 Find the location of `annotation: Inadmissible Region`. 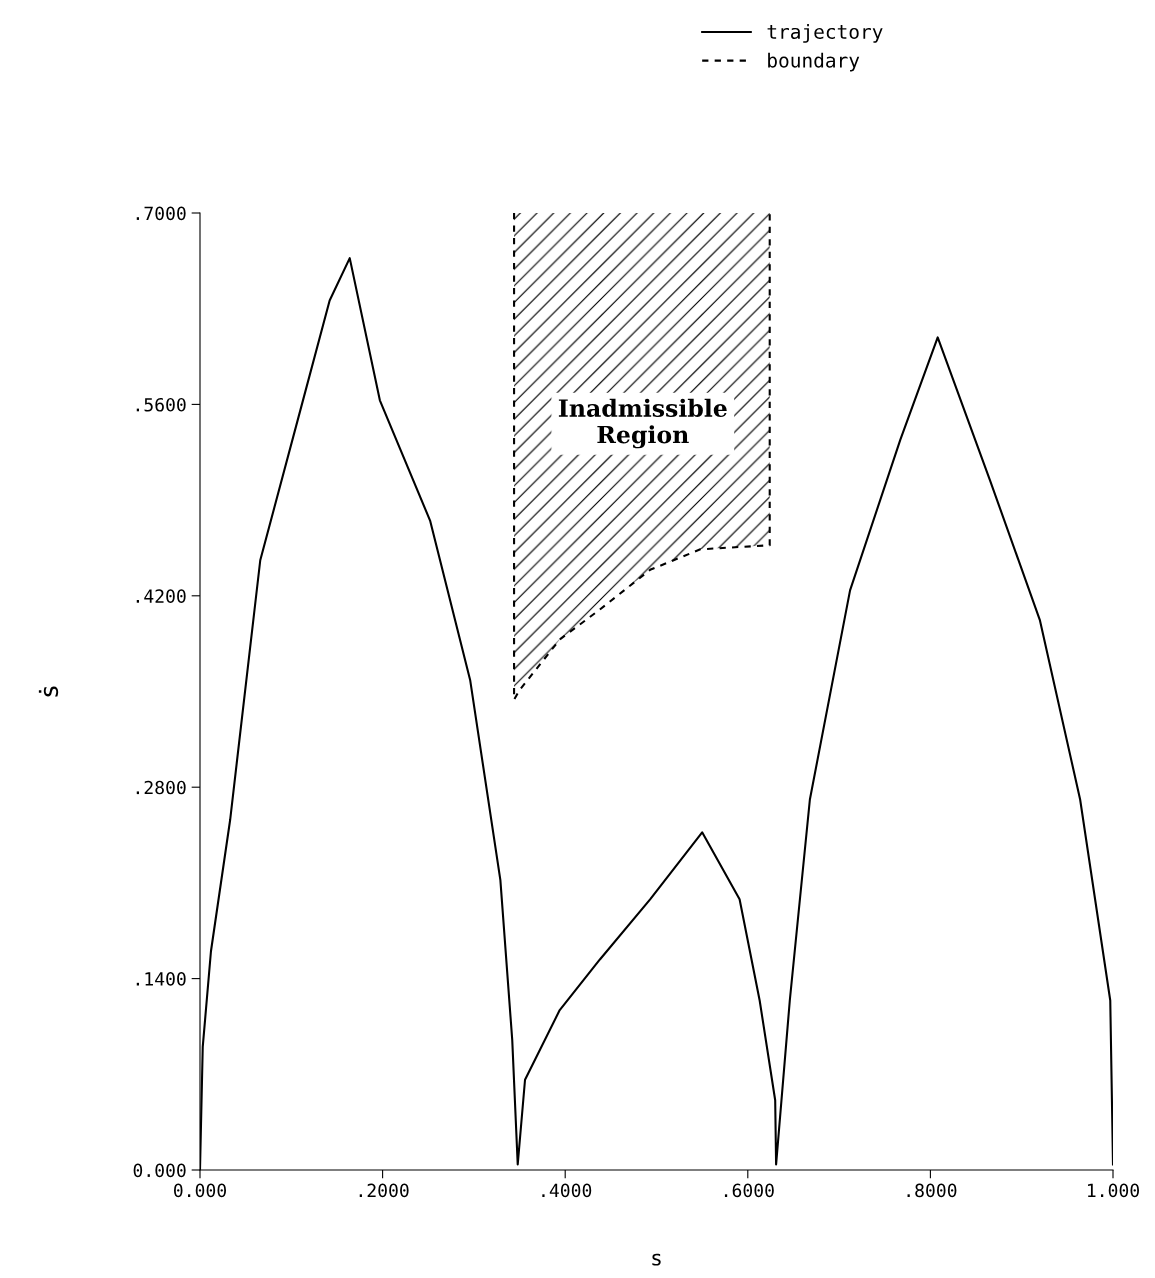

annotation: Inadmissible Region is located at coordinates (642, 423).